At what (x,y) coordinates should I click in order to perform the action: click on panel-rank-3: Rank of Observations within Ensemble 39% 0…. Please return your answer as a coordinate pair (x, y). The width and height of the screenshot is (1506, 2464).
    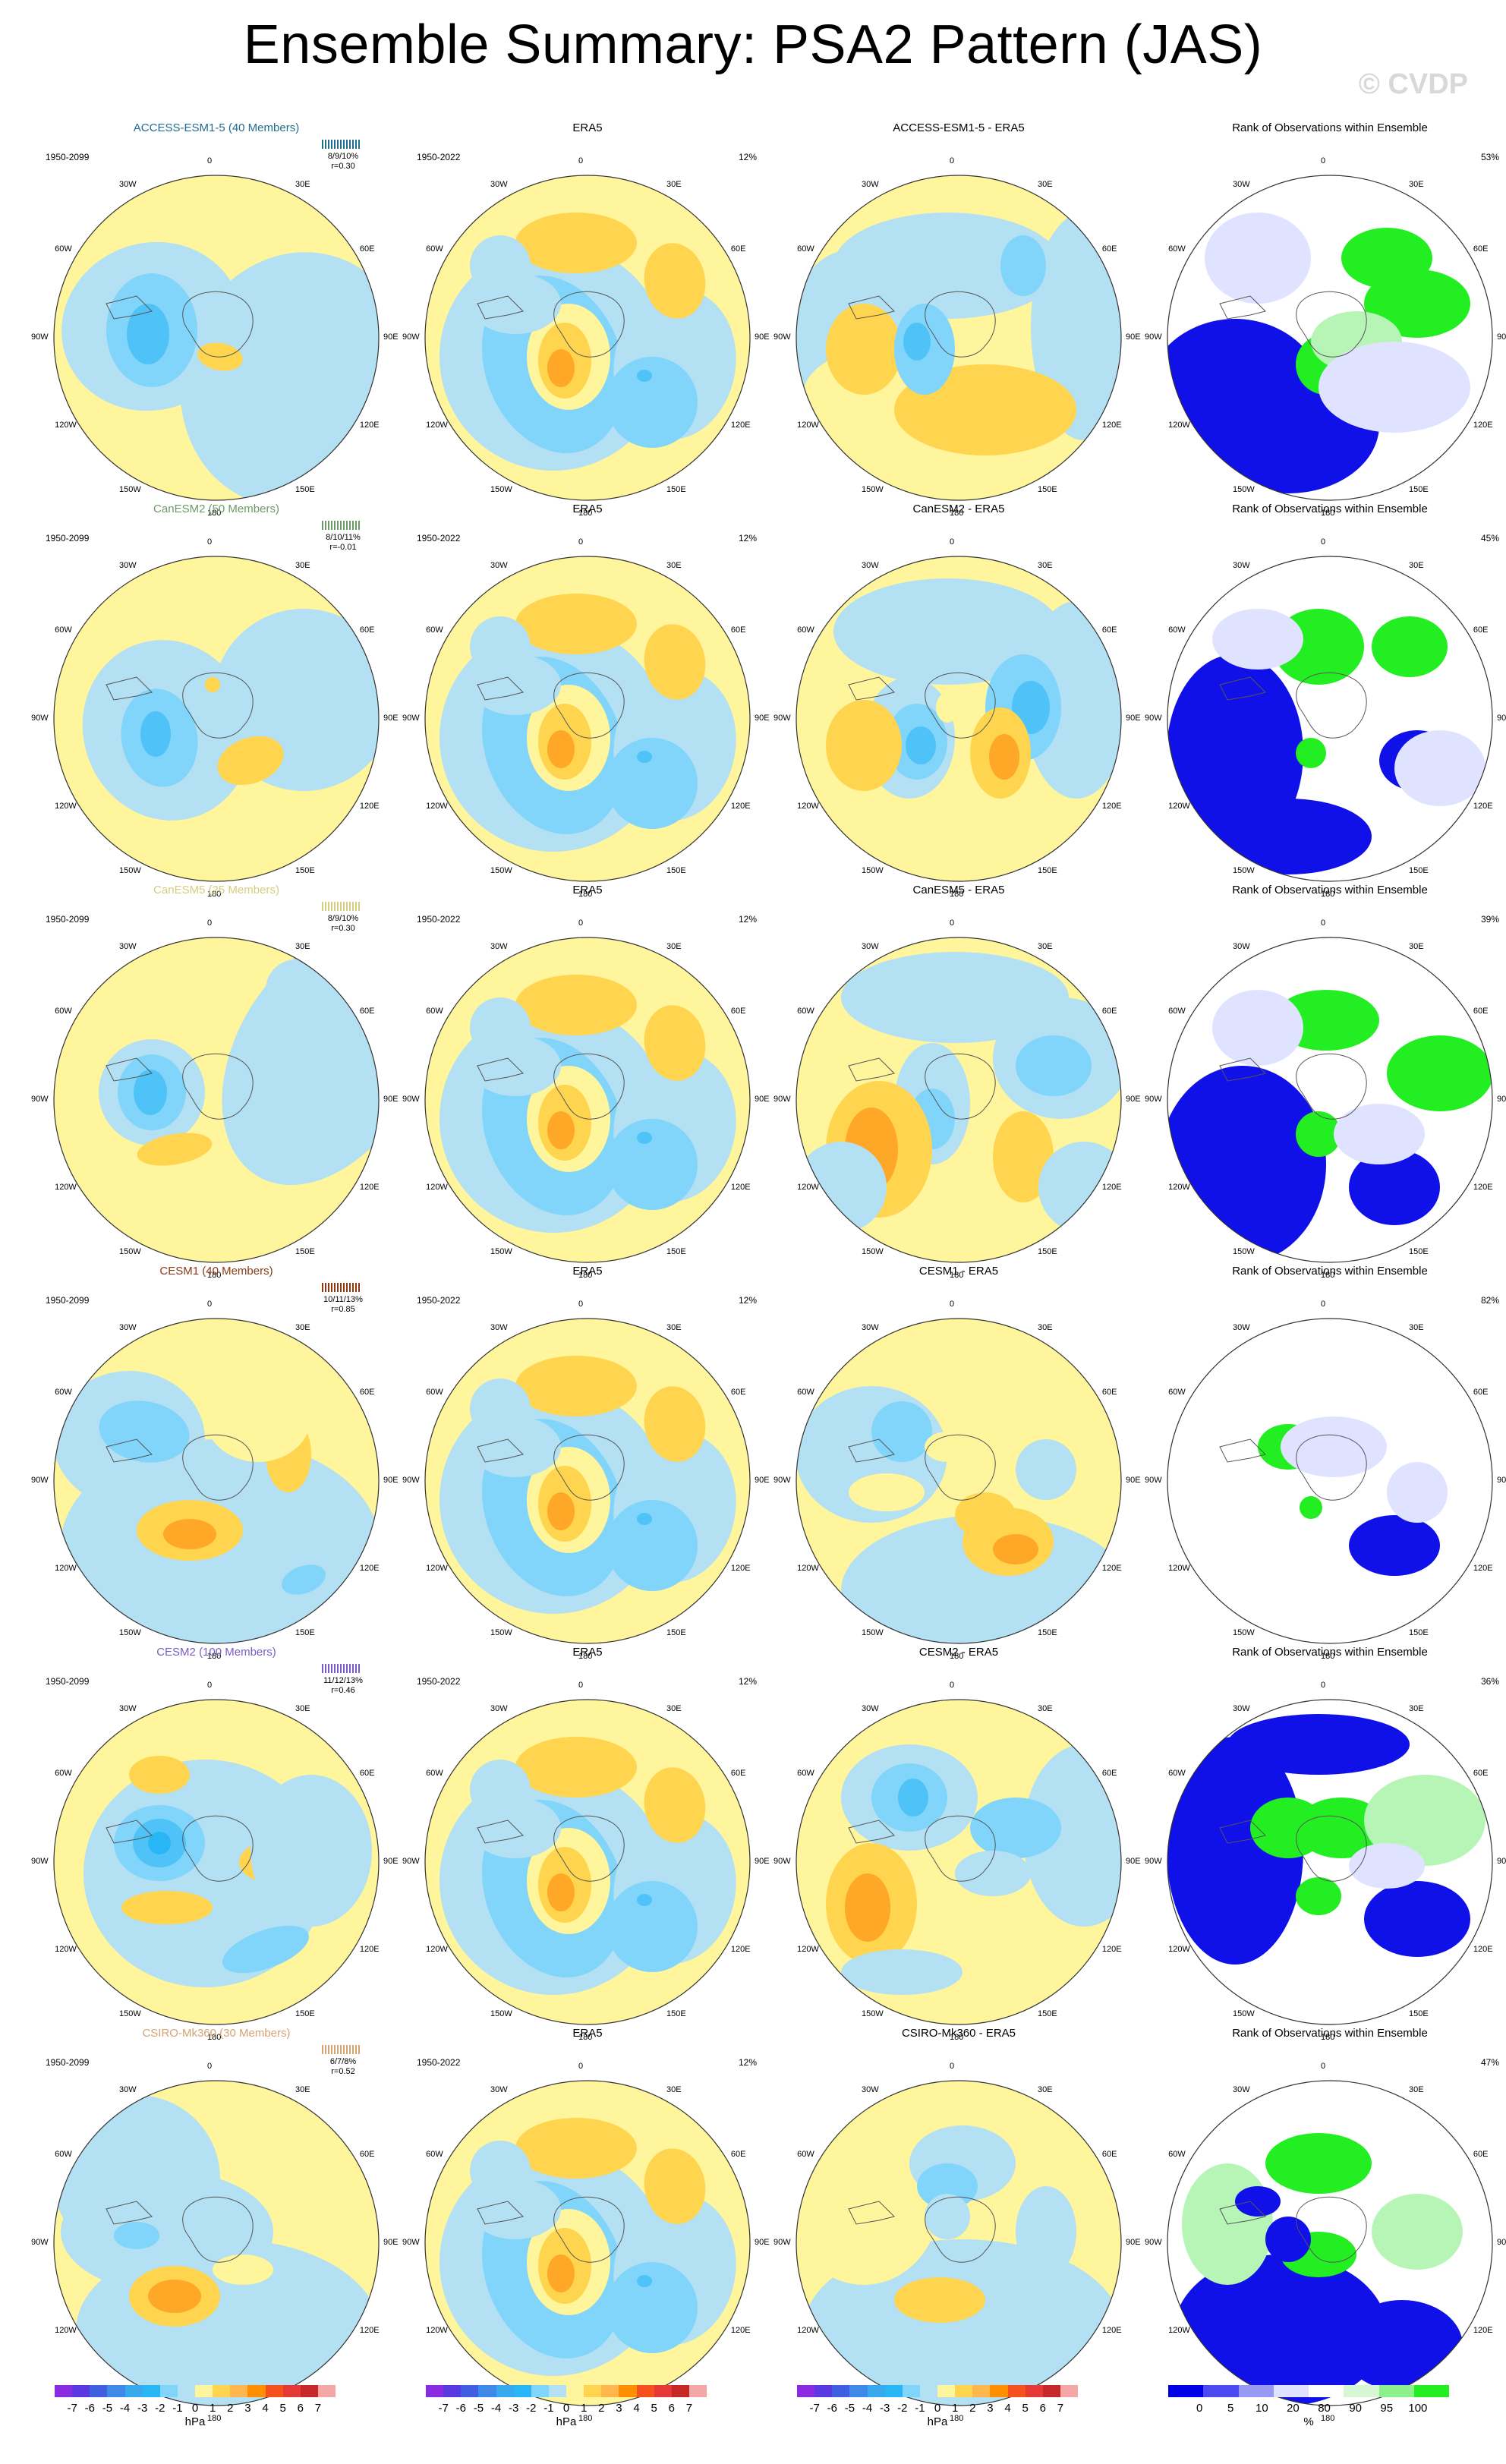
    Looking at the image, I should click on (1325, 1082).